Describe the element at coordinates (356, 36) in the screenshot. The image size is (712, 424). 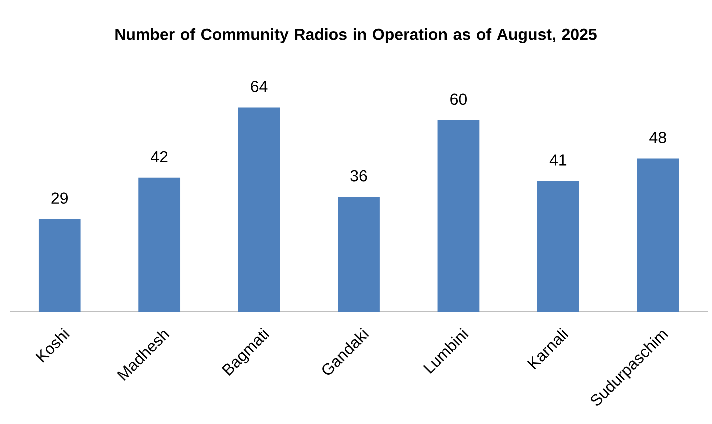
I see `chart-title: Number of Community Radios in Operation as of August, 2025` at that location.